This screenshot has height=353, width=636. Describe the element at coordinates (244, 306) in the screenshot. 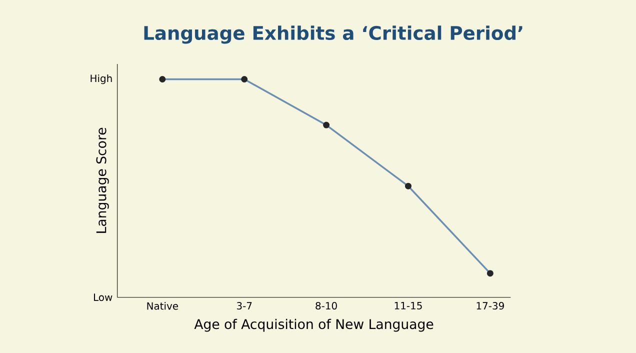

I see `x-tick-label: 3-7` at that location.